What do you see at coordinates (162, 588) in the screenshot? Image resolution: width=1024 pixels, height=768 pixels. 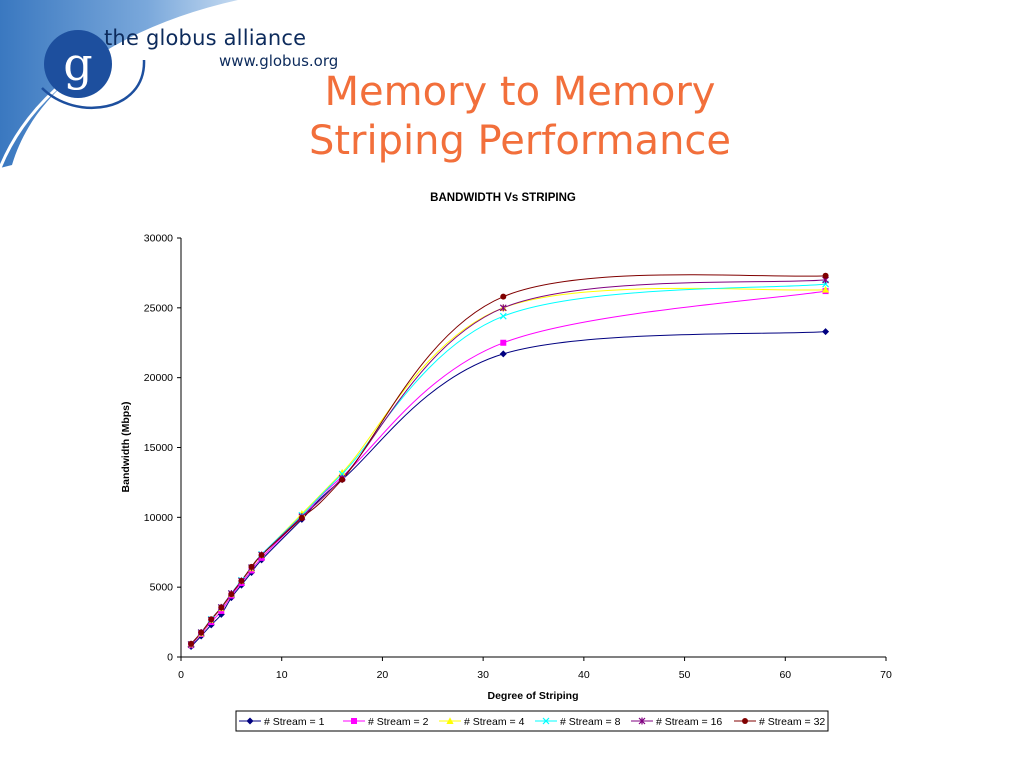 I see `y-tick-label: 5000` at bounding box center [162, 588].